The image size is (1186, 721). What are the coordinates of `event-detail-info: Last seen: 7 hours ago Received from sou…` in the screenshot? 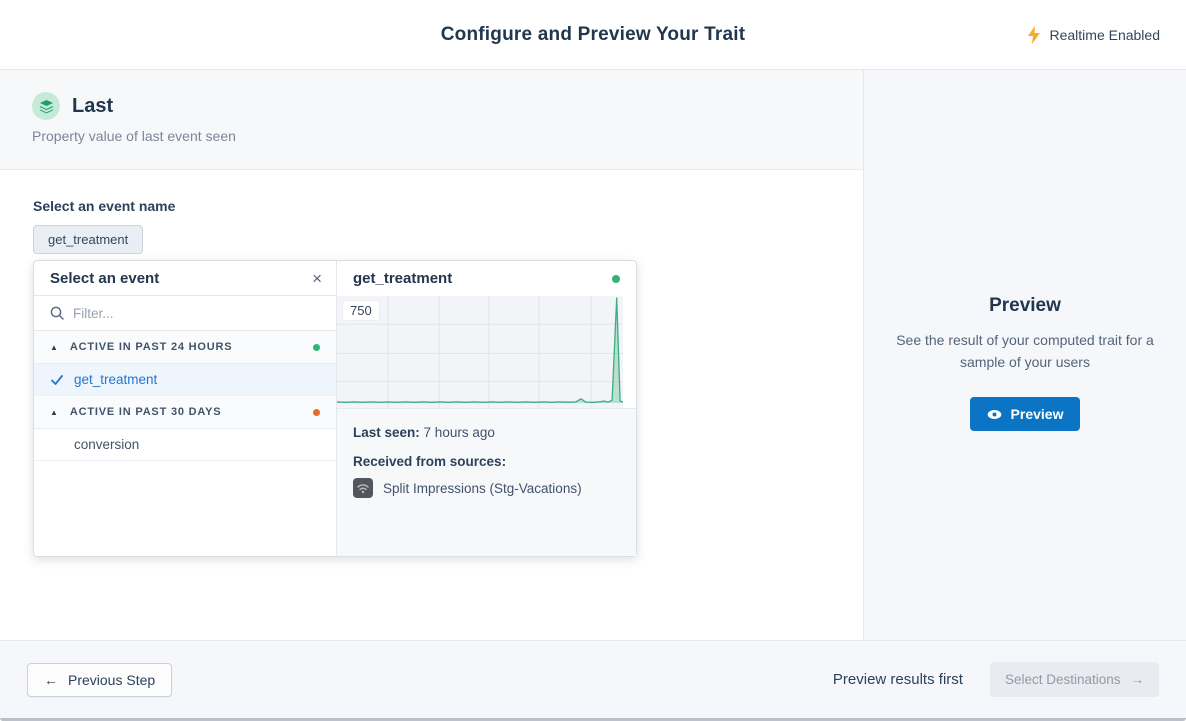 It's located at (486, 482).